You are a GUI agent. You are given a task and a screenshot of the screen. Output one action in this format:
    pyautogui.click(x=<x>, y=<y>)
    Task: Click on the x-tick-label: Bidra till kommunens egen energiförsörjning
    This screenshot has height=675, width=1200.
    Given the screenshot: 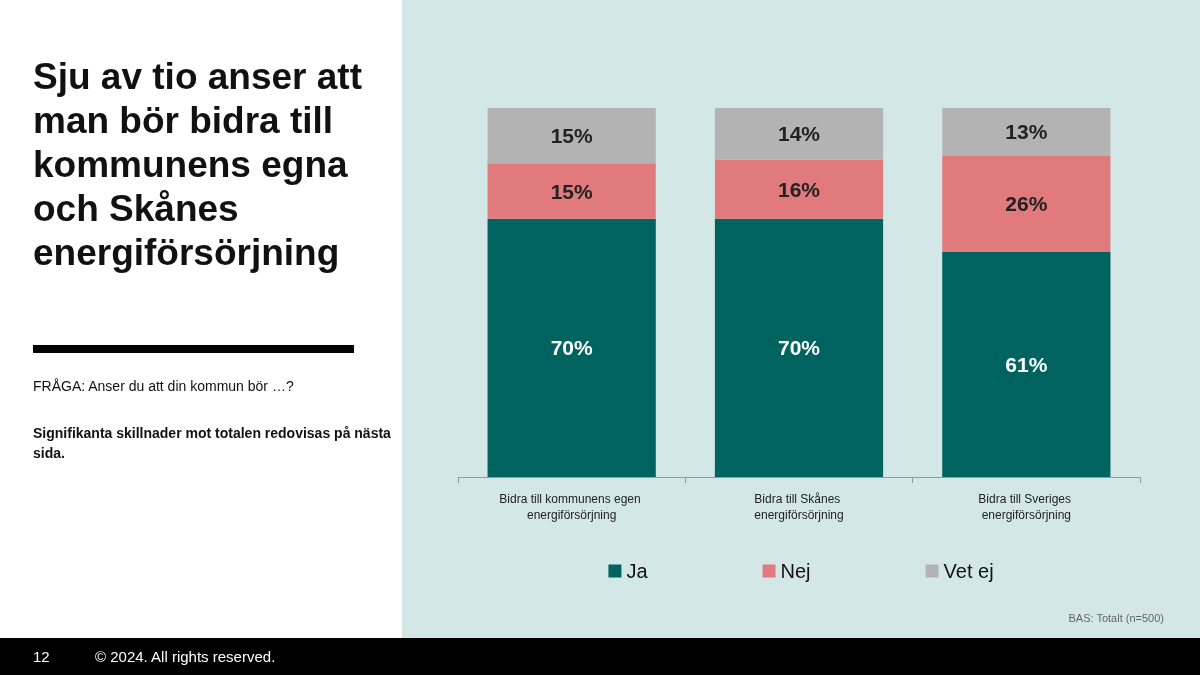 What is the action you would take?
    pyautogui.click(x=572, y=507)
    